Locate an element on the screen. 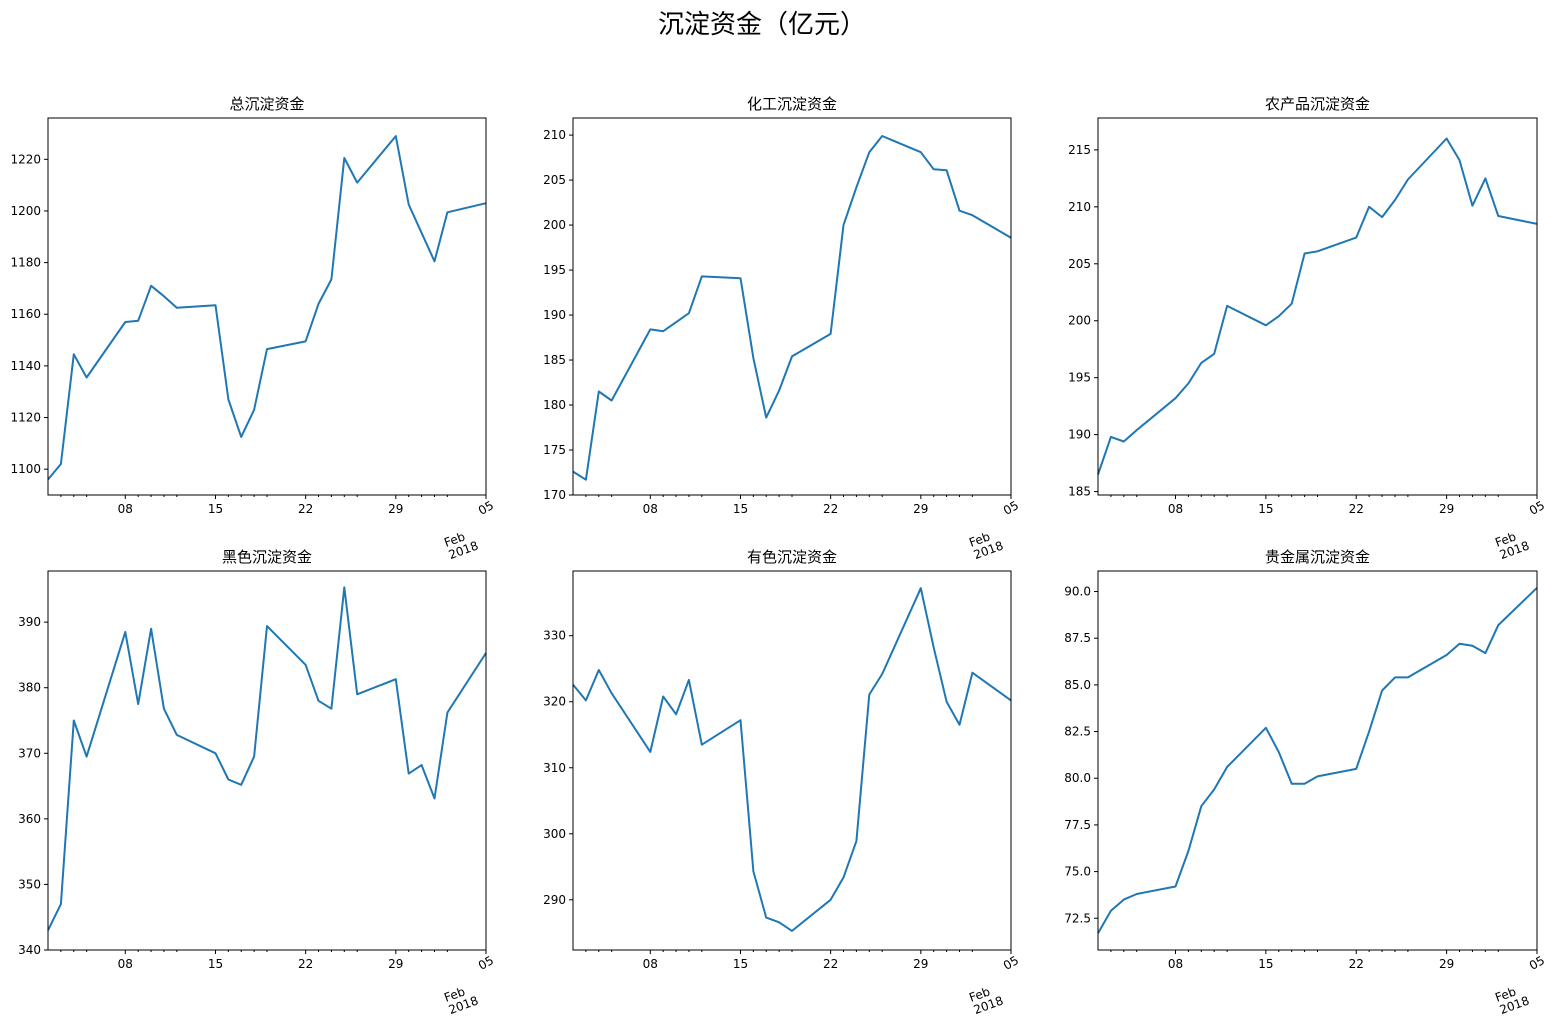 The image size is (1553, 1028). y-tick-label: 80.0 is located at coordinates (1077, 778).